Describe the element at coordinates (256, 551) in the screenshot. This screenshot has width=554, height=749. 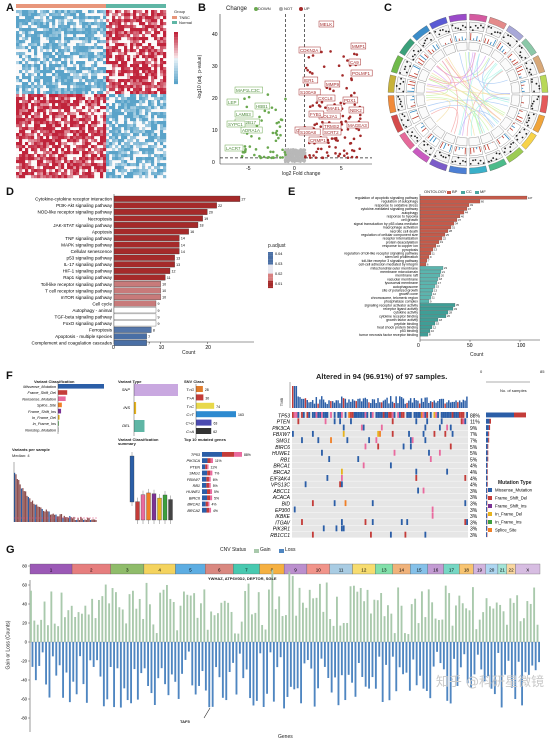
I see `cnv-legend-swatch-gain` at that location.